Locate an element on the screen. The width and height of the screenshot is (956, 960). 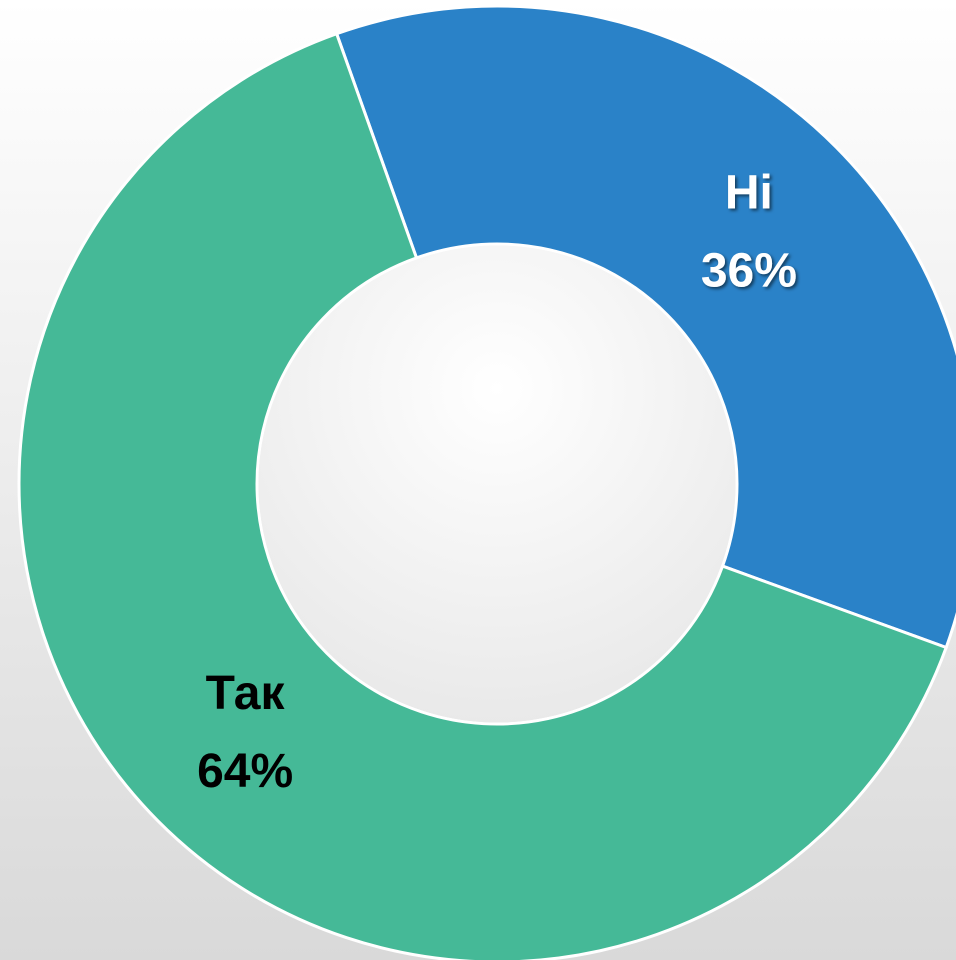
slice-value-label: 36% is located at coordinates (749, 271).